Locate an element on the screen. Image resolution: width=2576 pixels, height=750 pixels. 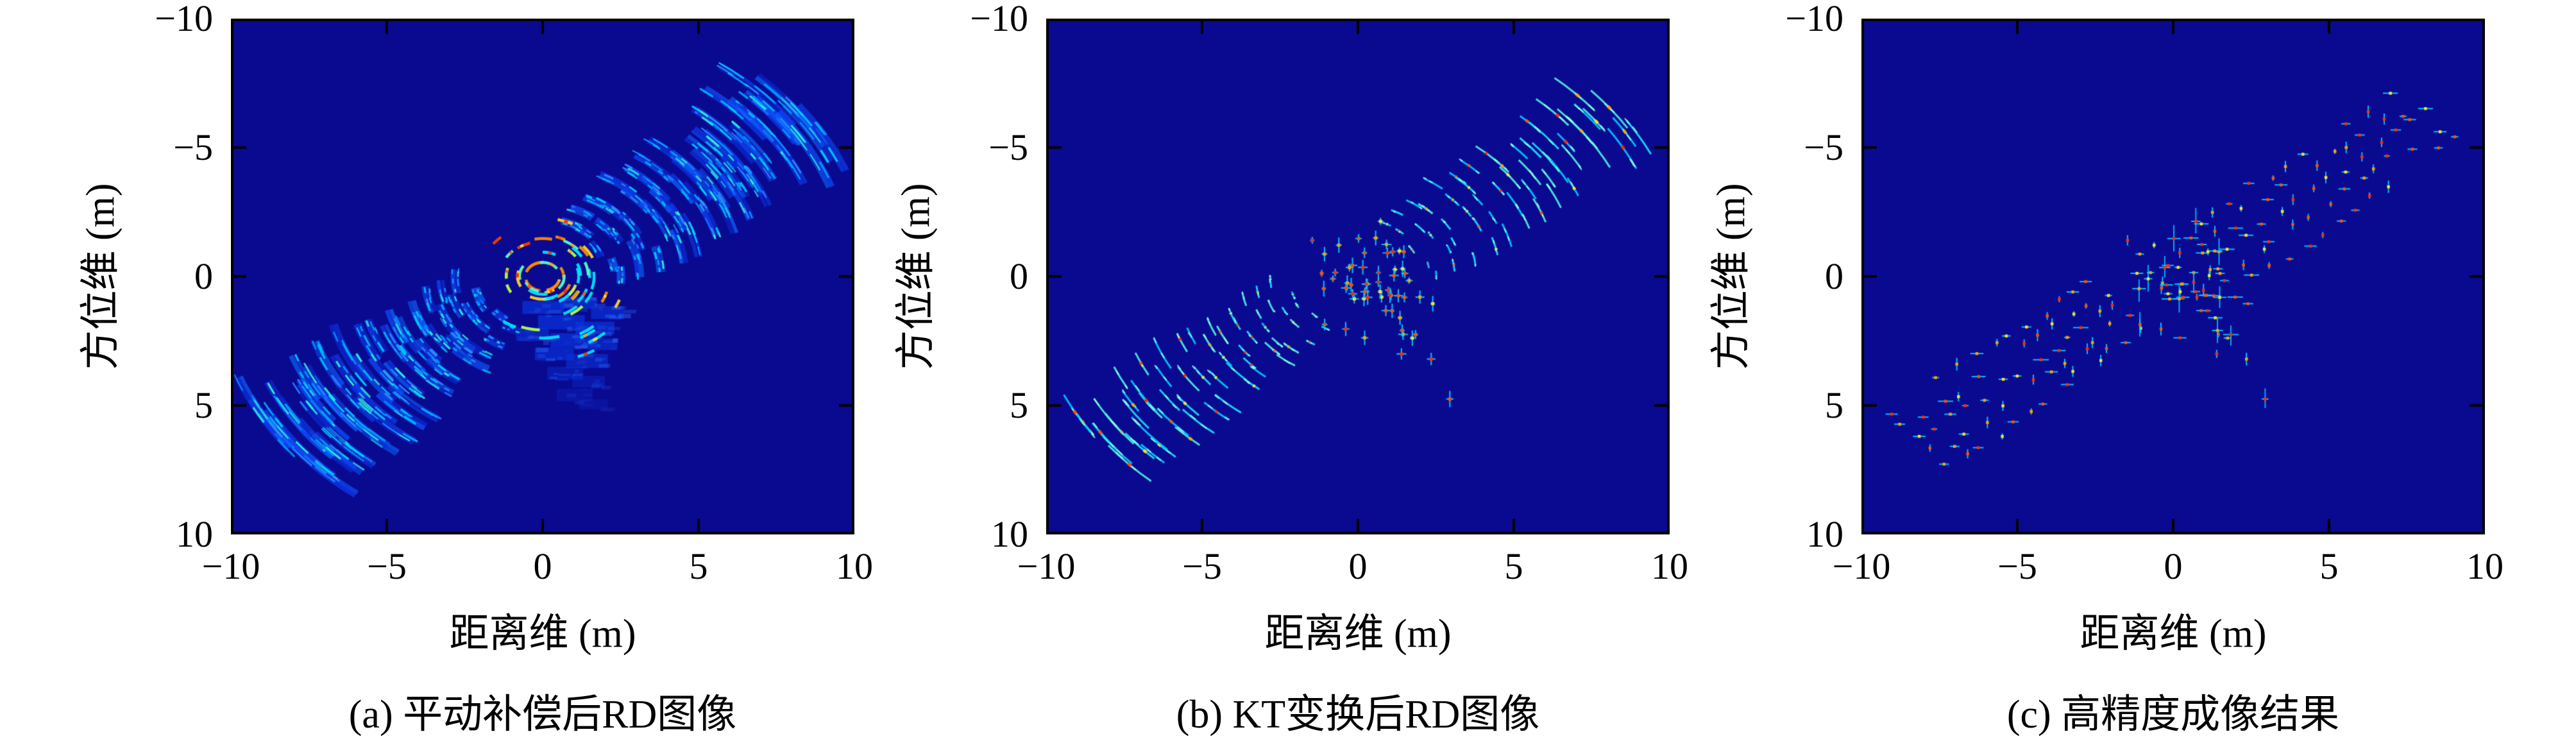
panel-caption-a: (a) 平动补偿后RD图像 is located at coordinates (542, 715).